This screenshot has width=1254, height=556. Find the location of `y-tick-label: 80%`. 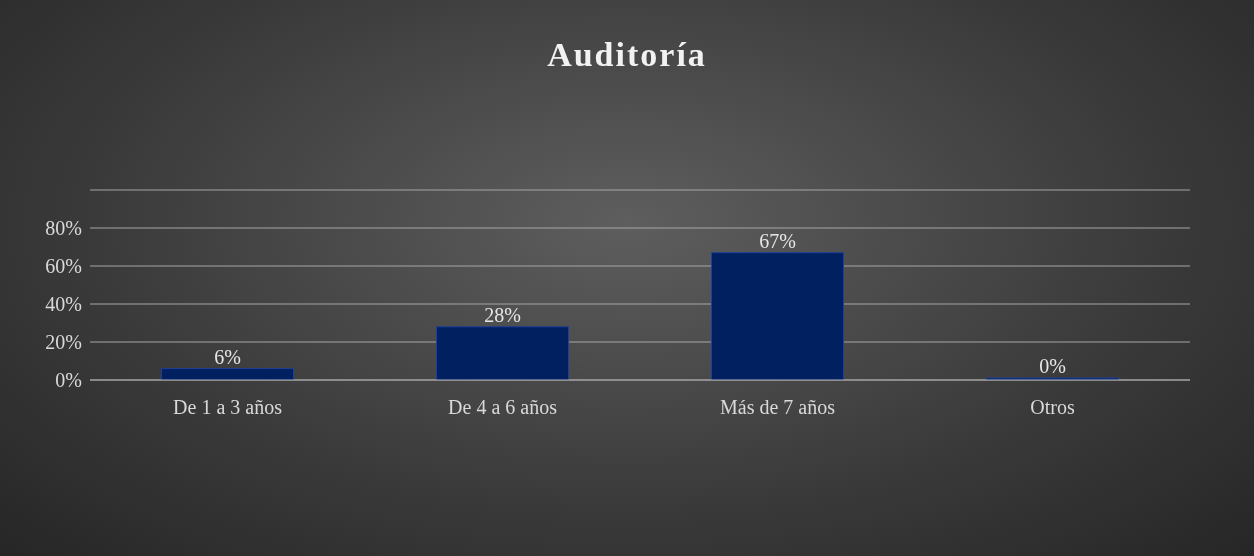

y-tick-label: 80% is located at coordinates (63, 228).